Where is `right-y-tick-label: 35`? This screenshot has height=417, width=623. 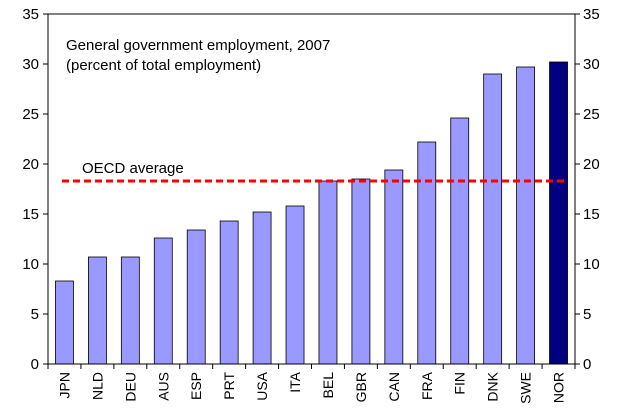 right-y-tick-label: 35 is located at coordinates (591, 14).